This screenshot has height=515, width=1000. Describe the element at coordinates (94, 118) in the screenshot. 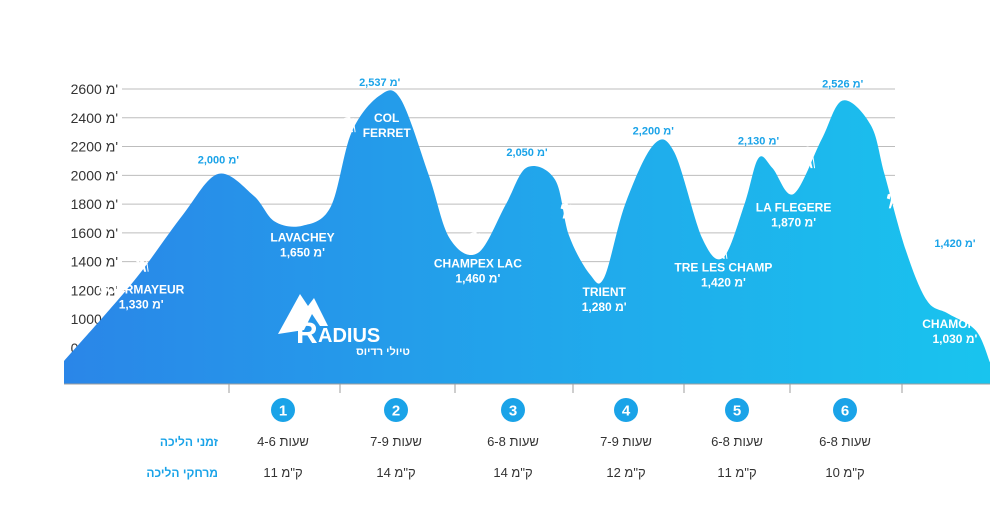

I see `y-tick-label: 2400 מ'` at that location.